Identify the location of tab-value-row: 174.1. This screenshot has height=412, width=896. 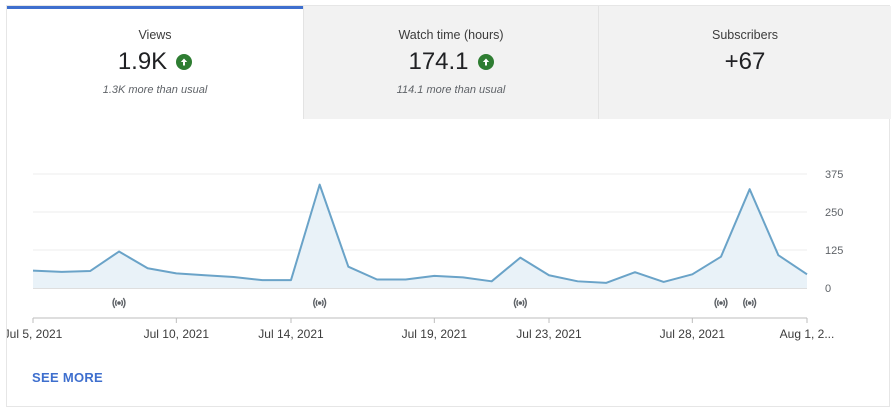
(451, 62).